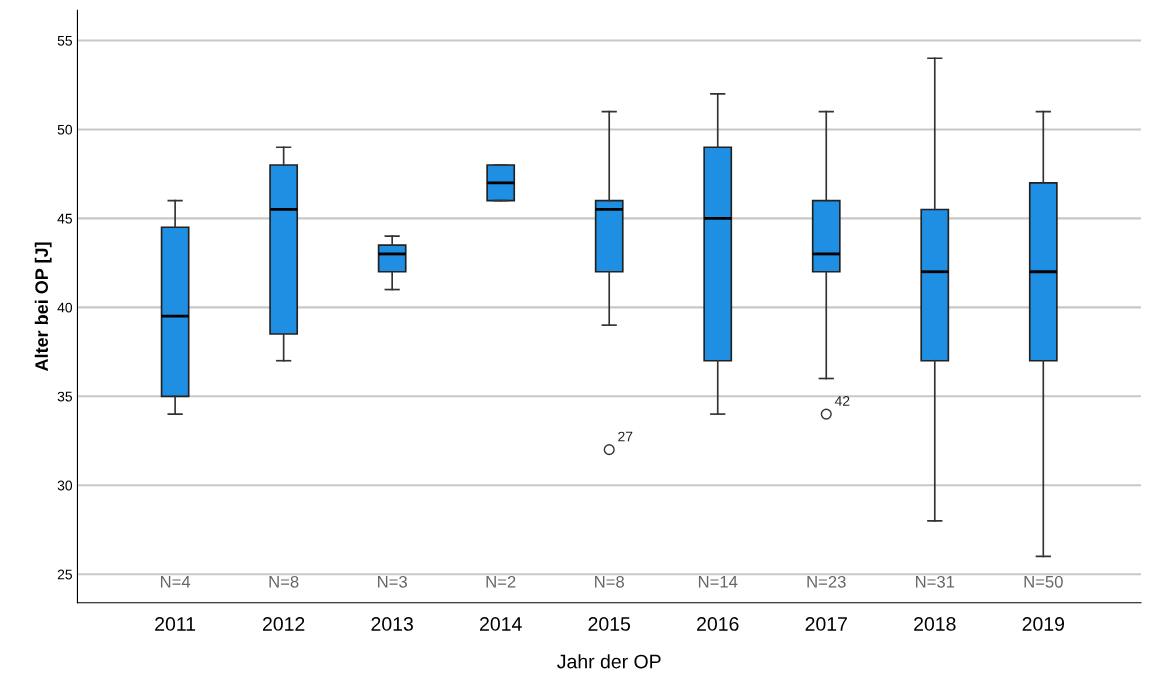 Image resolution: width=1156 pixels, height=681 pixels. What do you see at coordinates (718, 624) in the screenshot?
I see `x-tick-label: 2016` at bounding box center [718, 624].